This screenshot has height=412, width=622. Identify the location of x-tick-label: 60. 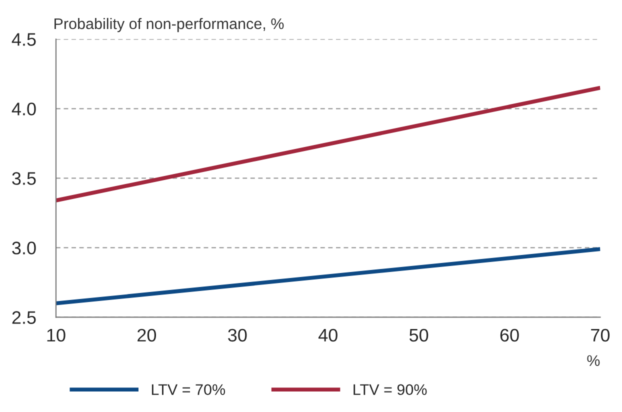
(509, 335).